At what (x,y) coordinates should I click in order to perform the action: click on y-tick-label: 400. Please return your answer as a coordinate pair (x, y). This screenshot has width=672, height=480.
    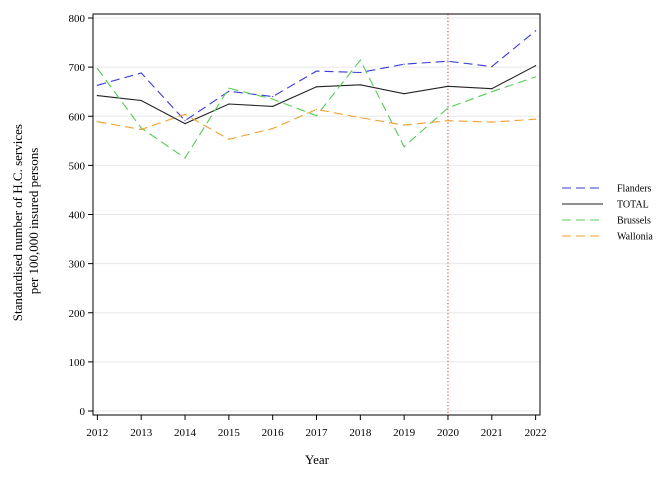
    Looking at the image, I should click on (77, 216).